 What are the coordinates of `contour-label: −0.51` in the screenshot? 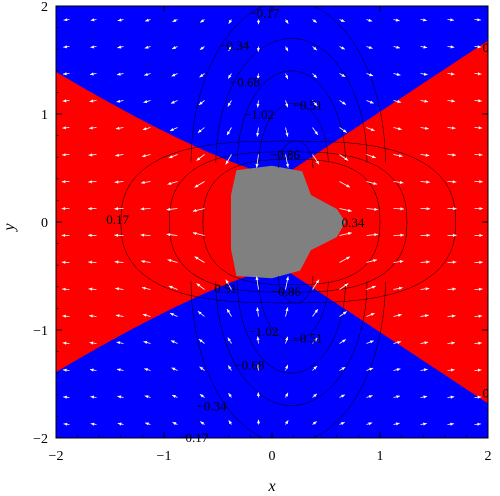 It's located at (308, 338).